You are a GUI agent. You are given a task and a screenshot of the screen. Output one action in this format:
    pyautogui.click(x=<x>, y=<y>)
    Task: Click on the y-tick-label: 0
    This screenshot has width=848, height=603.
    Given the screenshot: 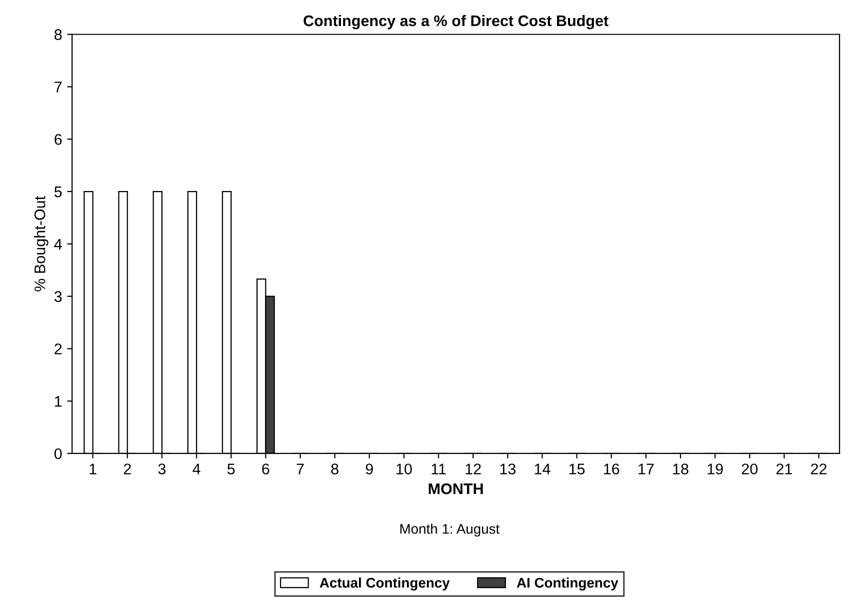 What is the action you would take?
    pyautogui.click(x=58, y=454)
    